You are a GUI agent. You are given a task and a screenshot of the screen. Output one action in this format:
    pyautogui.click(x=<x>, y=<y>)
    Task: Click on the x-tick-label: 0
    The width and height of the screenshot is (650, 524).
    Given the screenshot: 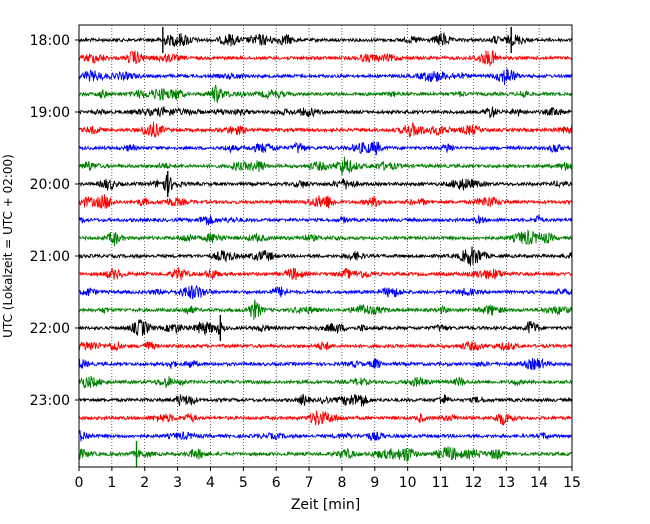 What is the action you would take?
    pyautogui.click(x=79, y=483)
    